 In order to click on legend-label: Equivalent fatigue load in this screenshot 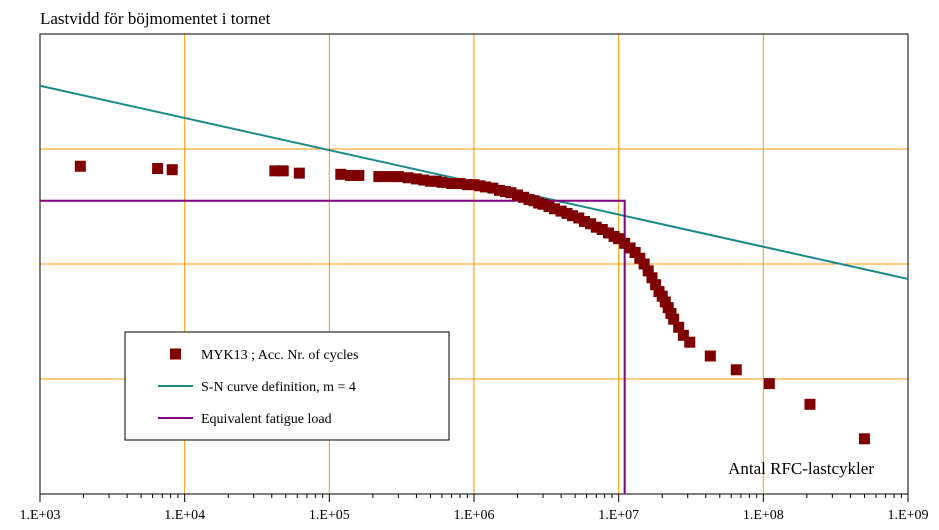, I will do `click(266, 419)`.